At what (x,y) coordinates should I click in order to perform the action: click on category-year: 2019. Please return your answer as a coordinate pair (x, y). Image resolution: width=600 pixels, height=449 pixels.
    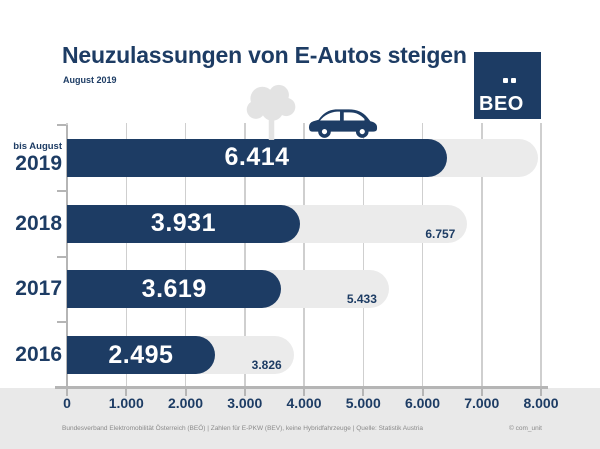
    Looking at the image, I should click on (38, 163).